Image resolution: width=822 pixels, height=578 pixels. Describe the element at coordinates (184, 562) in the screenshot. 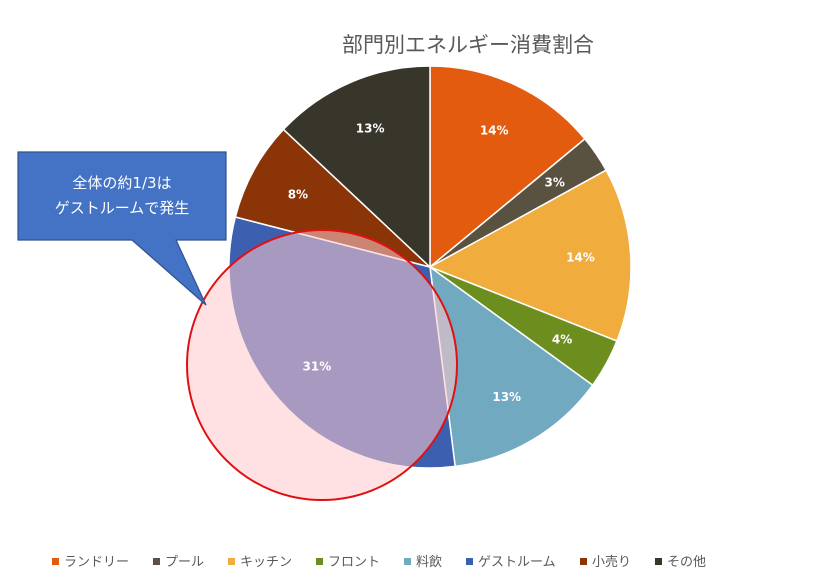

I see `legend-label-2: プール` at that location.